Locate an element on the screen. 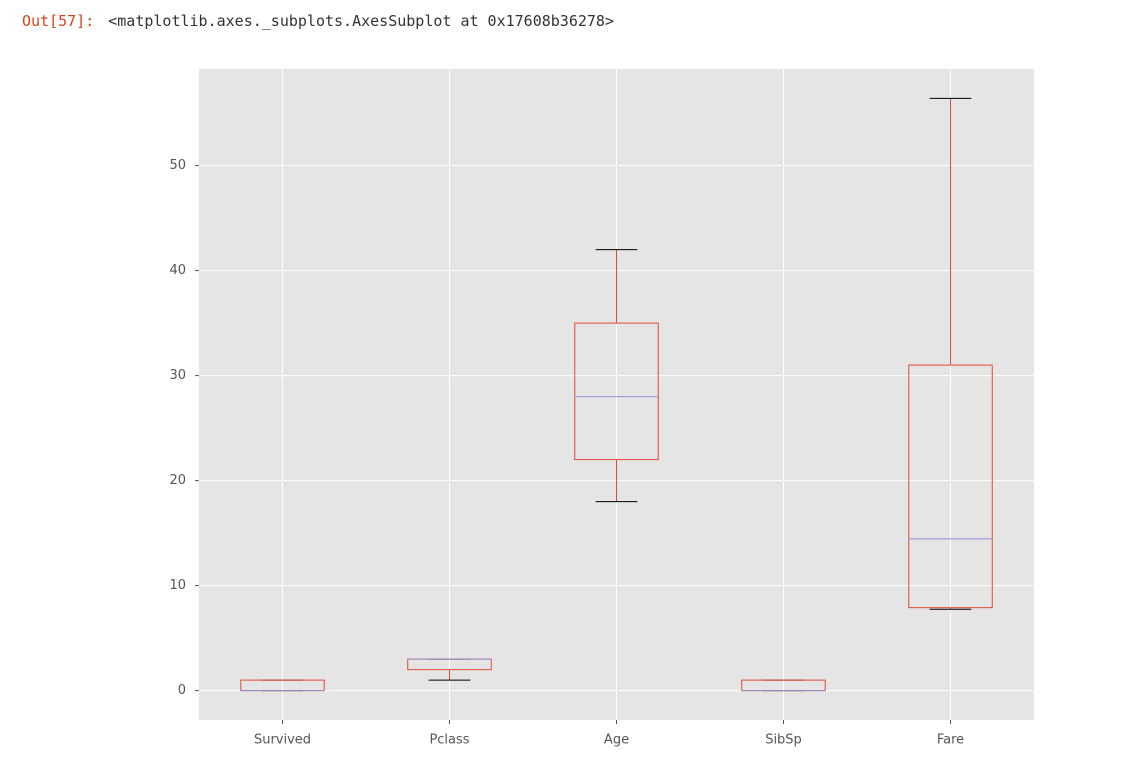  y-tick-label: 10 is located at coordinates (177, 585).